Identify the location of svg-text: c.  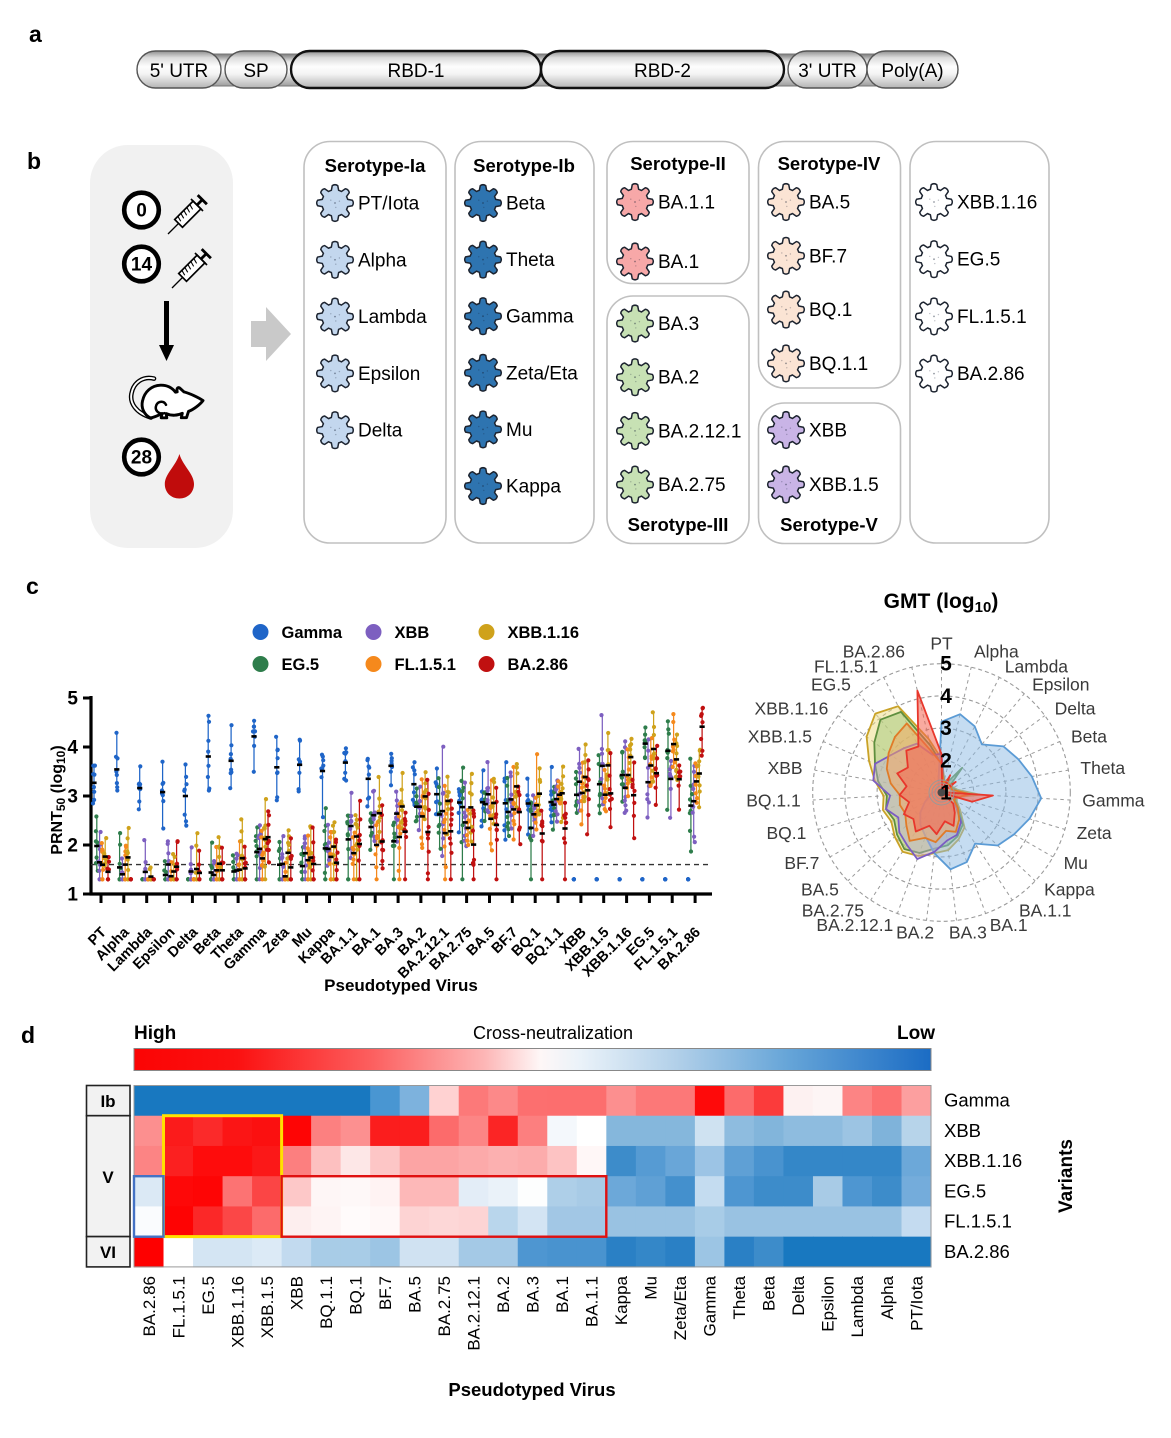
(32, 586).